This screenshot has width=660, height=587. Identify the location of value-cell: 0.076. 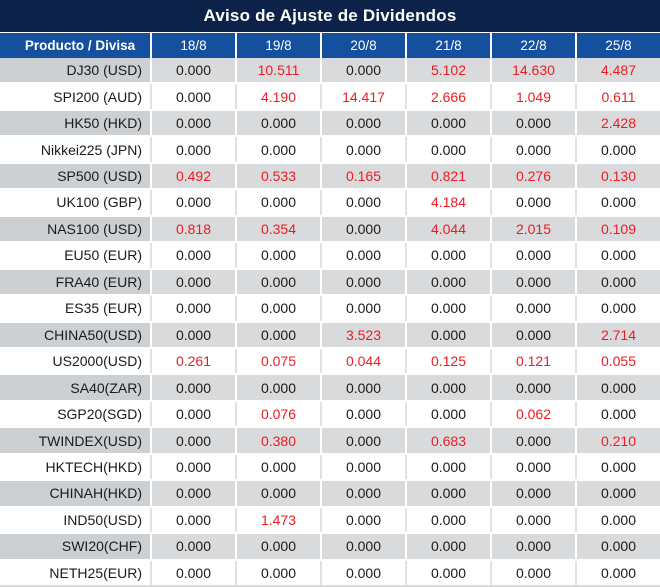
(277, 414).